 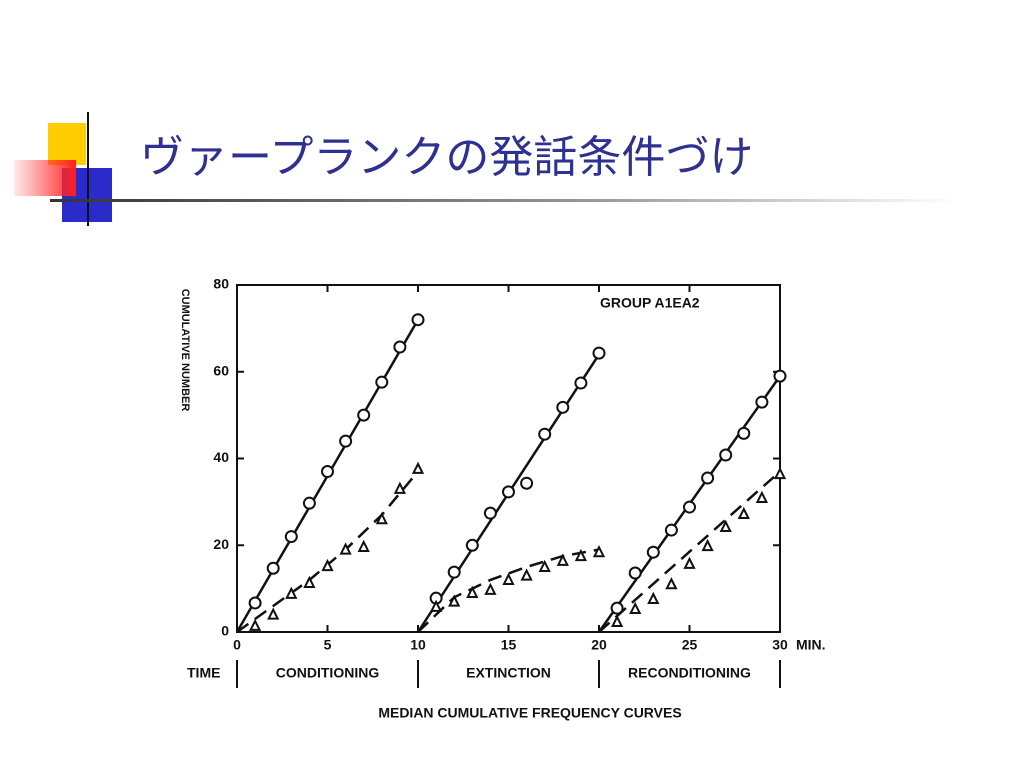 I want to click on y-tick-label: 0, so click(x=225, y=631).